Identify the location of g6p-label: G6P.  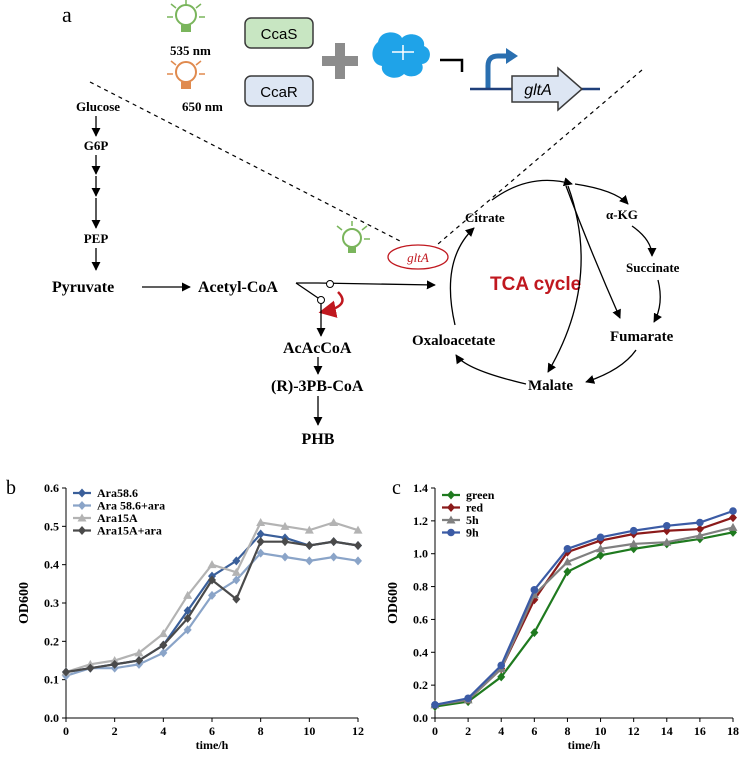
(96, 145).